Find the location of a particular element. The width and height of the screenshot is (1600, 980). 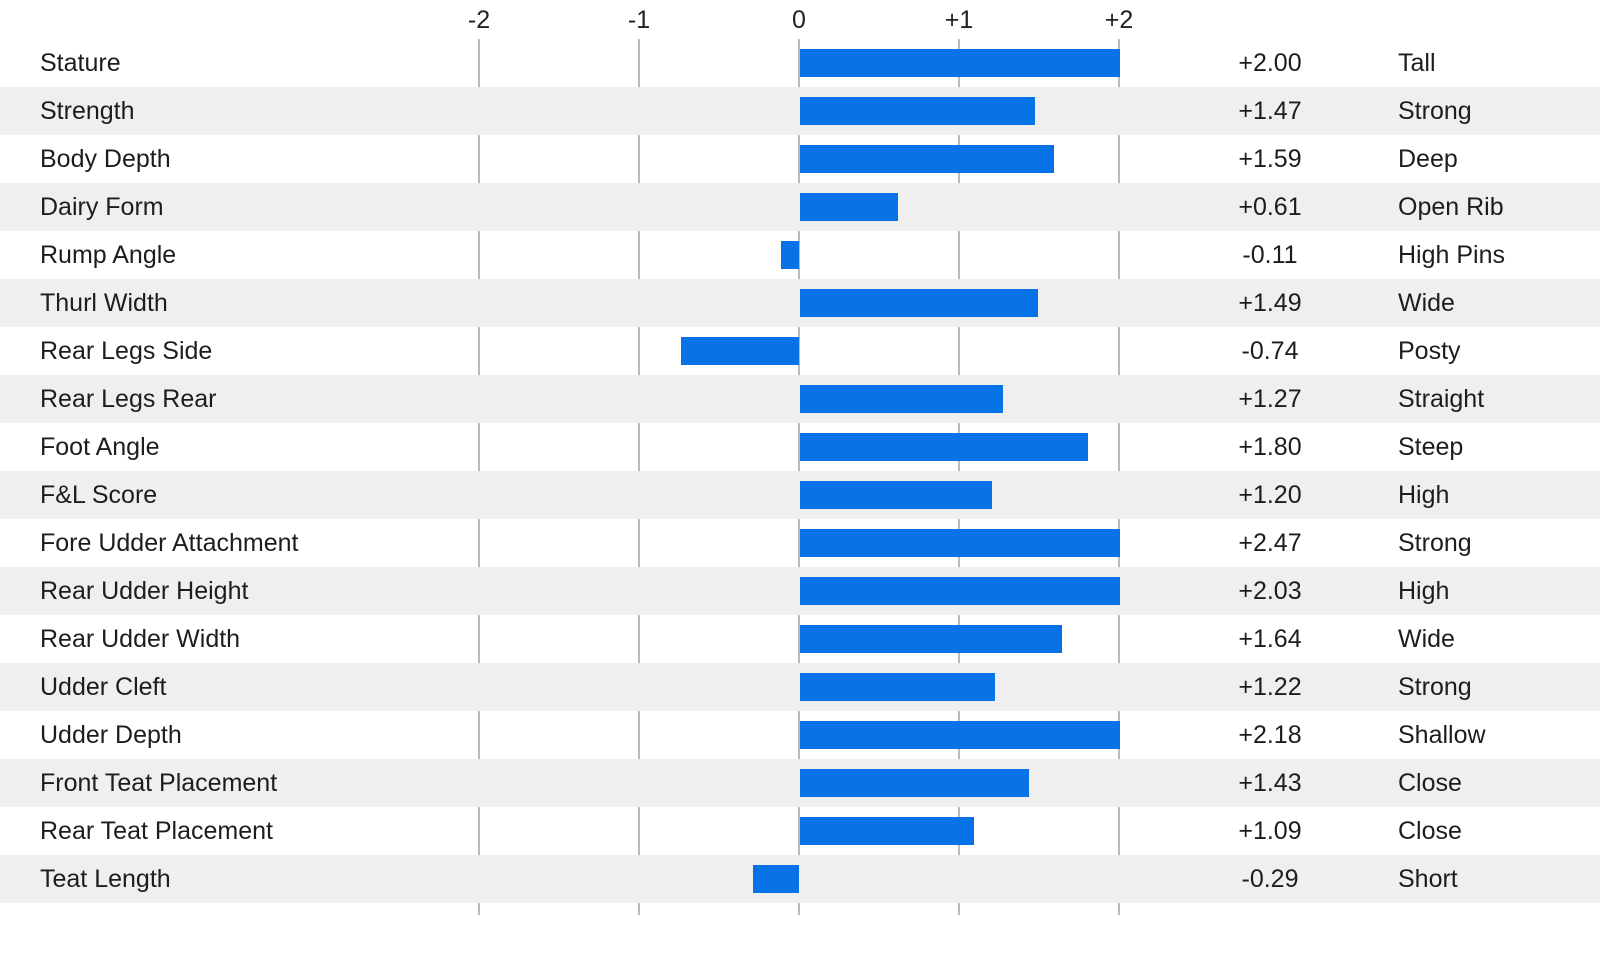

table-row: Dairy Form +0.61 Open Rib is located at coordinates (800, 207).